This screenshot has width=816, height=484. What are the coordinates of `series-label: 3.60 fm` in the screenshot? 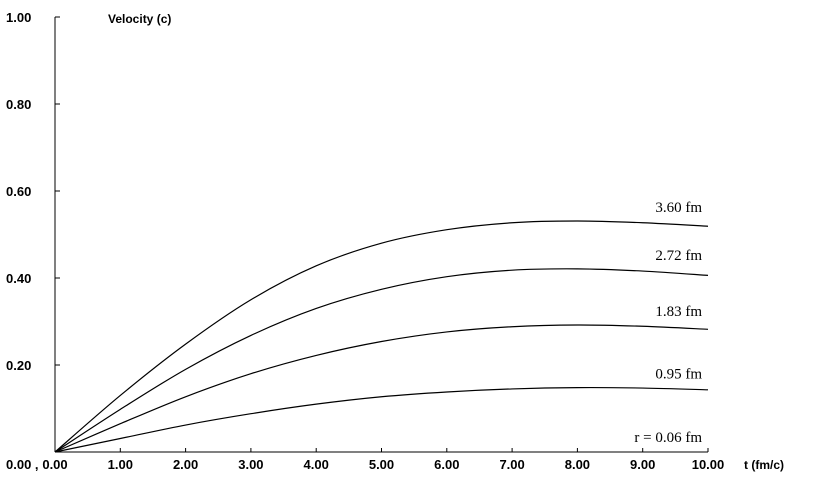 It's located at (678, 208).